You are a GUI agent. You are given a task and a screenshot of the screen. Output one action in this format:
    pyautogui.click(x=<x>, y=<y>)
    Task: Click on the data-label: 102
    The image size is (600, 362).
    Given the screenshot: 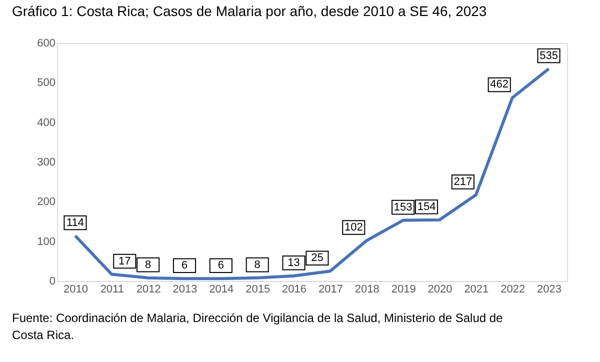 What is the action you would take?
    pyautogui.click(x=353, y=228)
    